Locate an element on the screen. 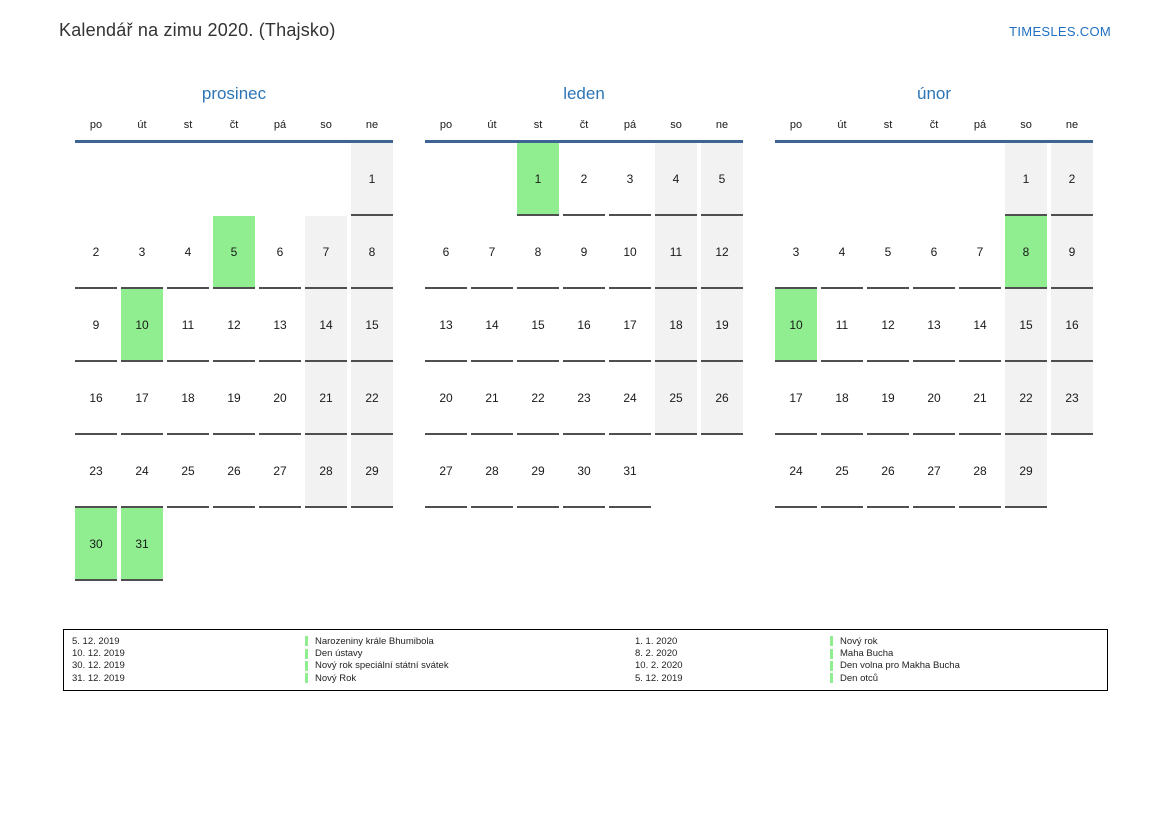  day-cell: 20 is located at coordinates (934, 398).